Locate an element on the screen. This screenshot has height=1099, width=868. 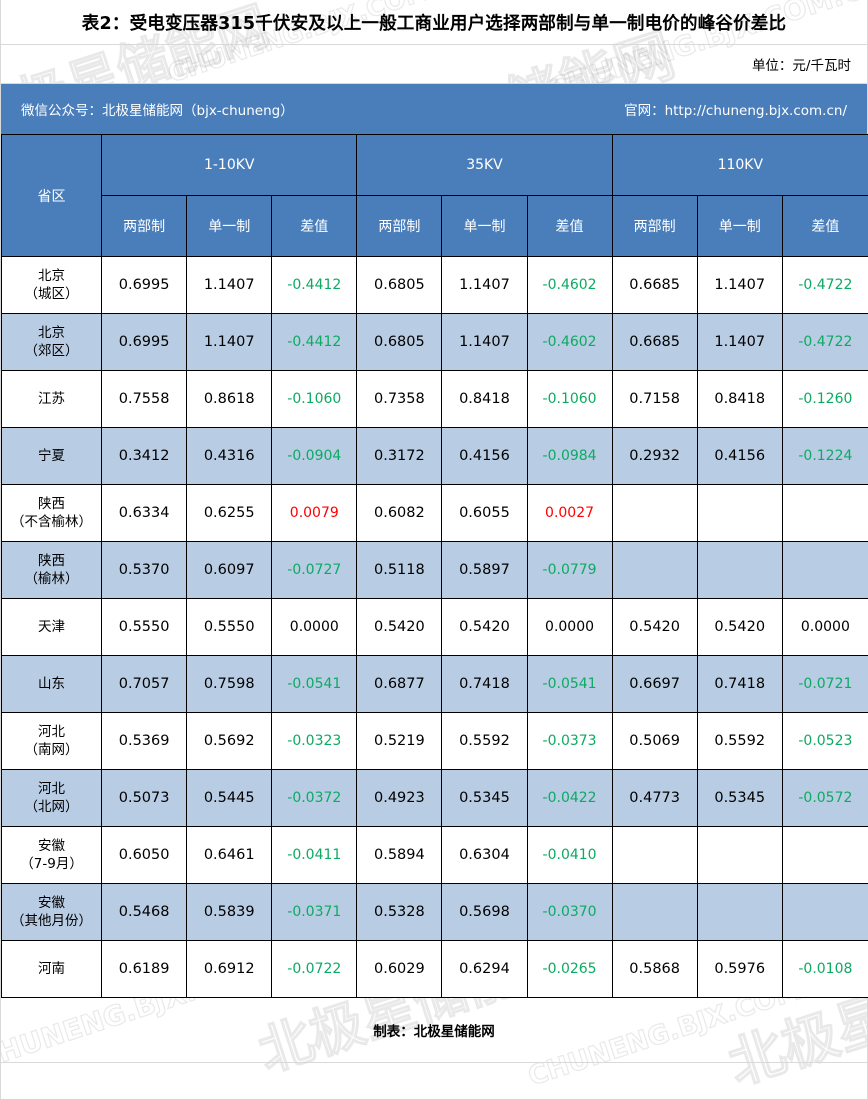
cell-diff: -0.0371 is located at coordinates (314, 912).